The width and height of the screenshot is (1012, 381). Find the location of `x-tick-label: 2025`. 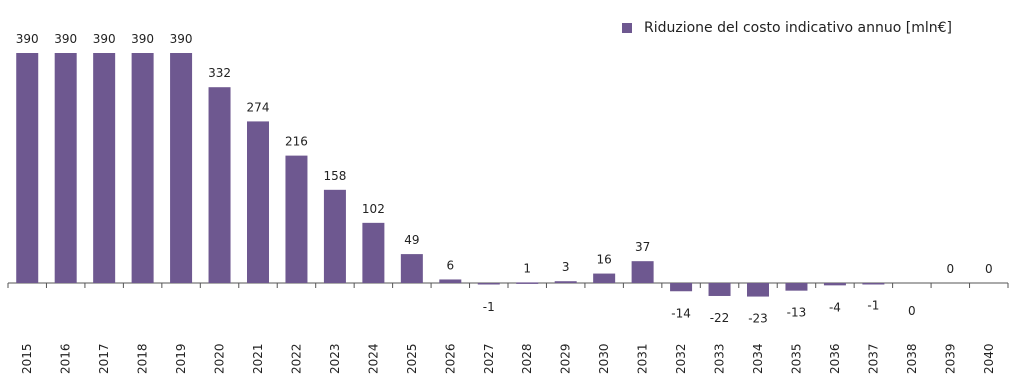

x-tick-label: 2025 is located at coordinates (412, 358).